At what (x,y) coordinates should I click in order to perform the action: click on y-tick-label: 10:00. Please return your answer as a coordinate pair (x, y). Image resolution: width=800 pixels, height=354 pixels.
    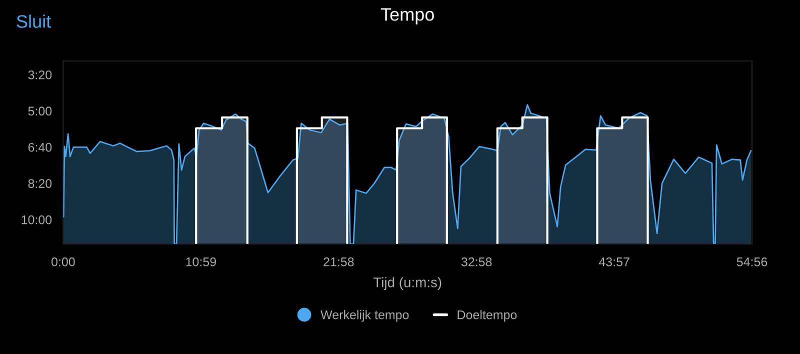
    Looking at the image, I should click on (37, 219).